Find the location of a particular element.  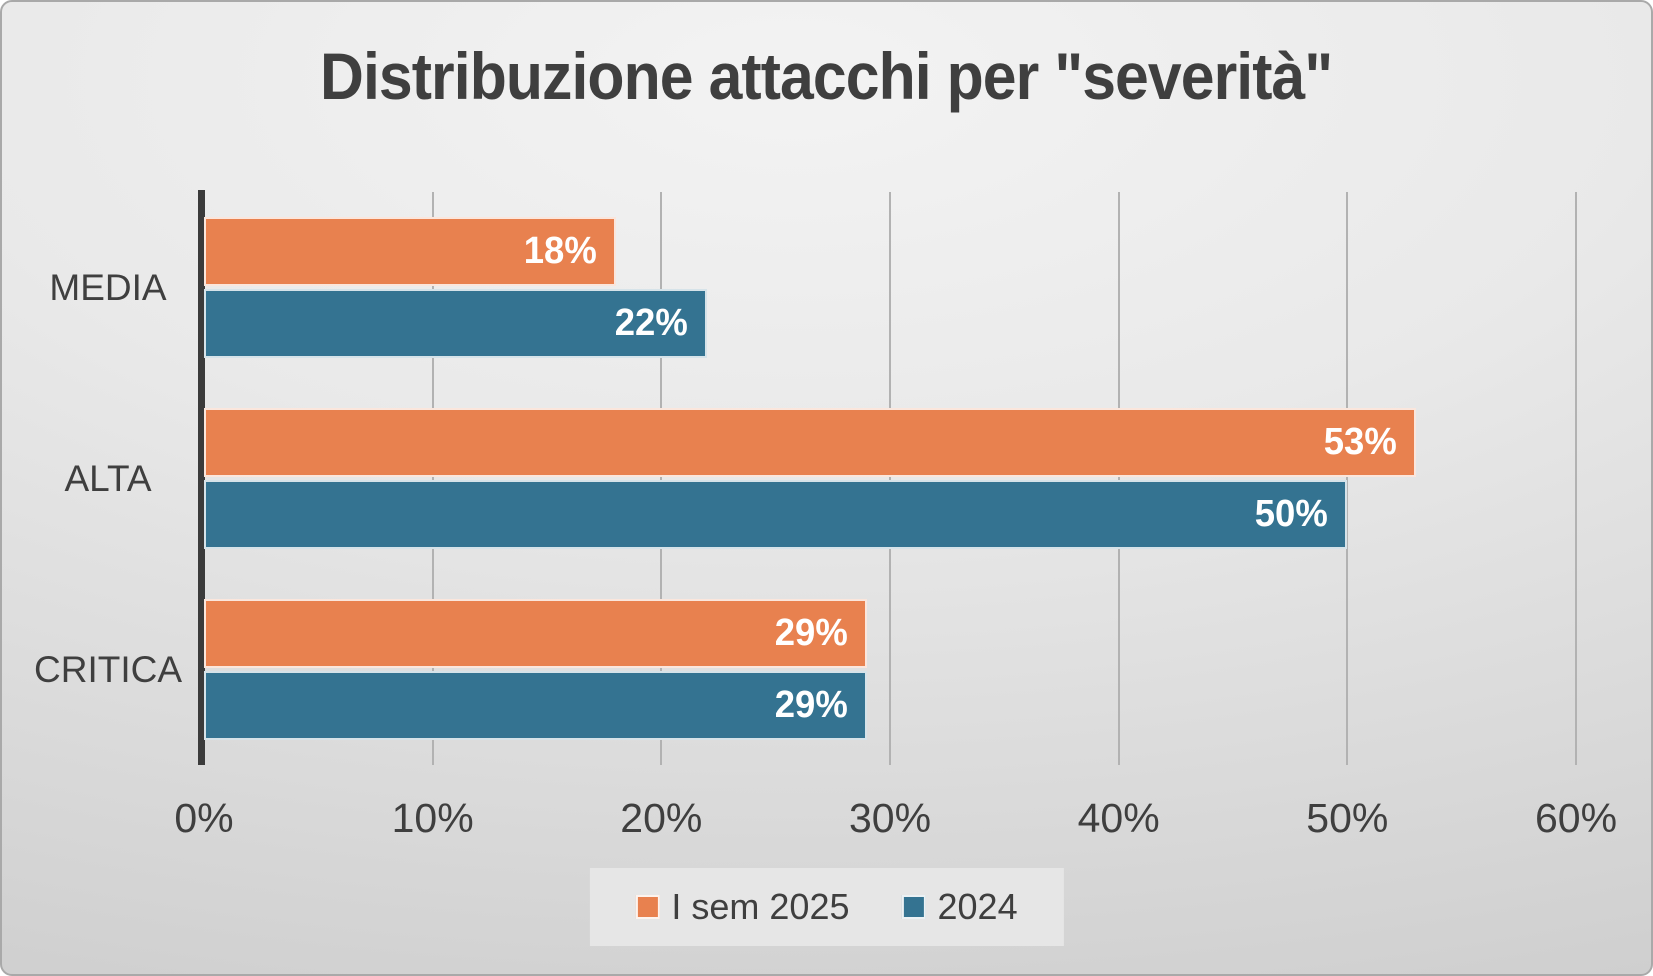

bar-2024-media: 22% is located at coordinates (456, 323).